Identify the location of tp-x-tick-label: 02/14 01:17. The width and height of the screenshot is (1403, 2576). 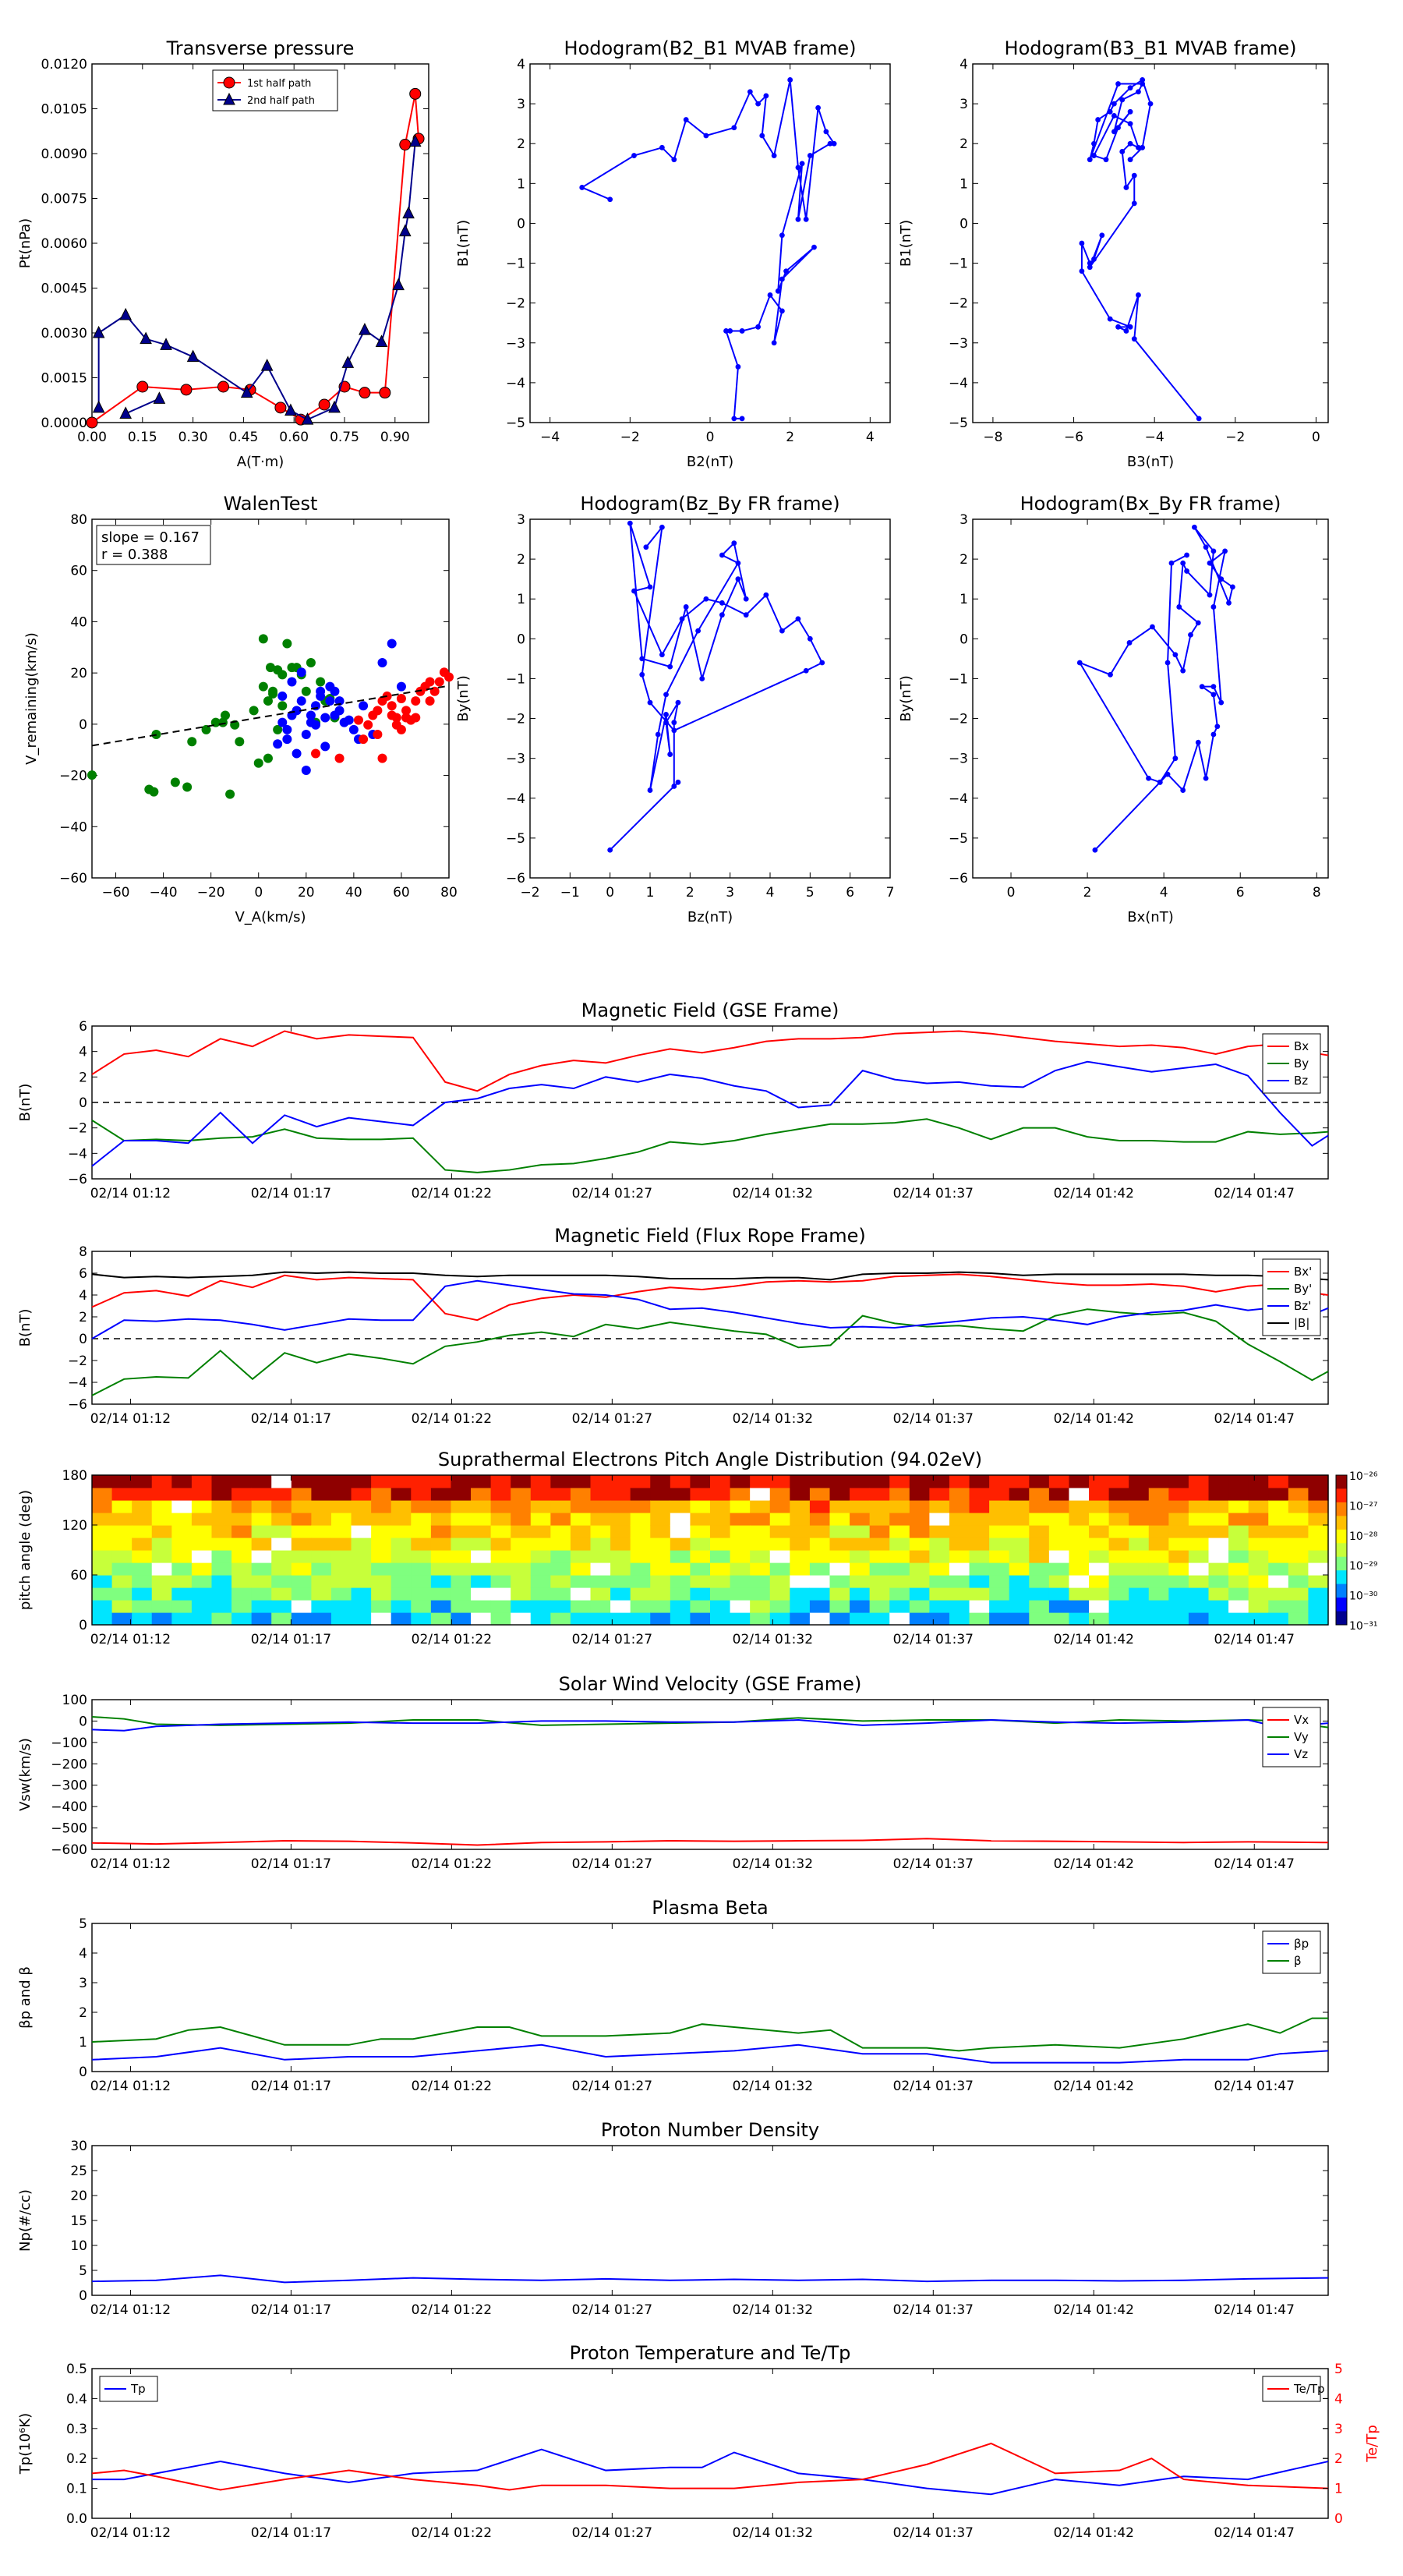
(291, 2533).